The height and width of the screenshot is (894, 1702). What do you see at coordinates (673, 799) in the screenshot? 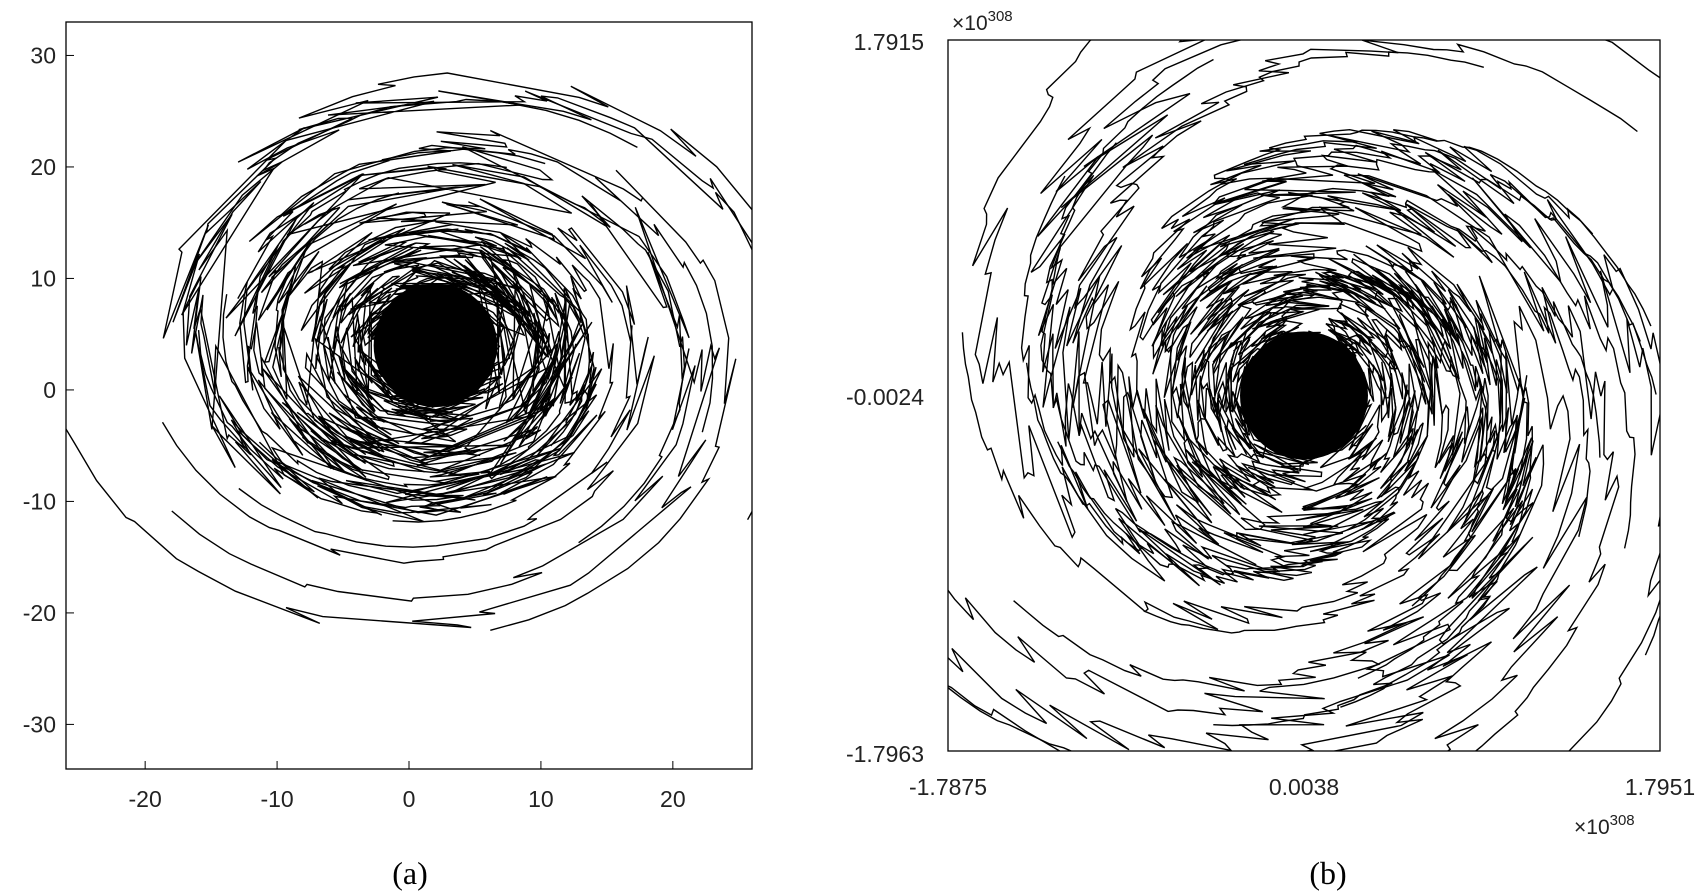
I see `panel-a-xtick-label: 20` at bounding box center [673, 799].